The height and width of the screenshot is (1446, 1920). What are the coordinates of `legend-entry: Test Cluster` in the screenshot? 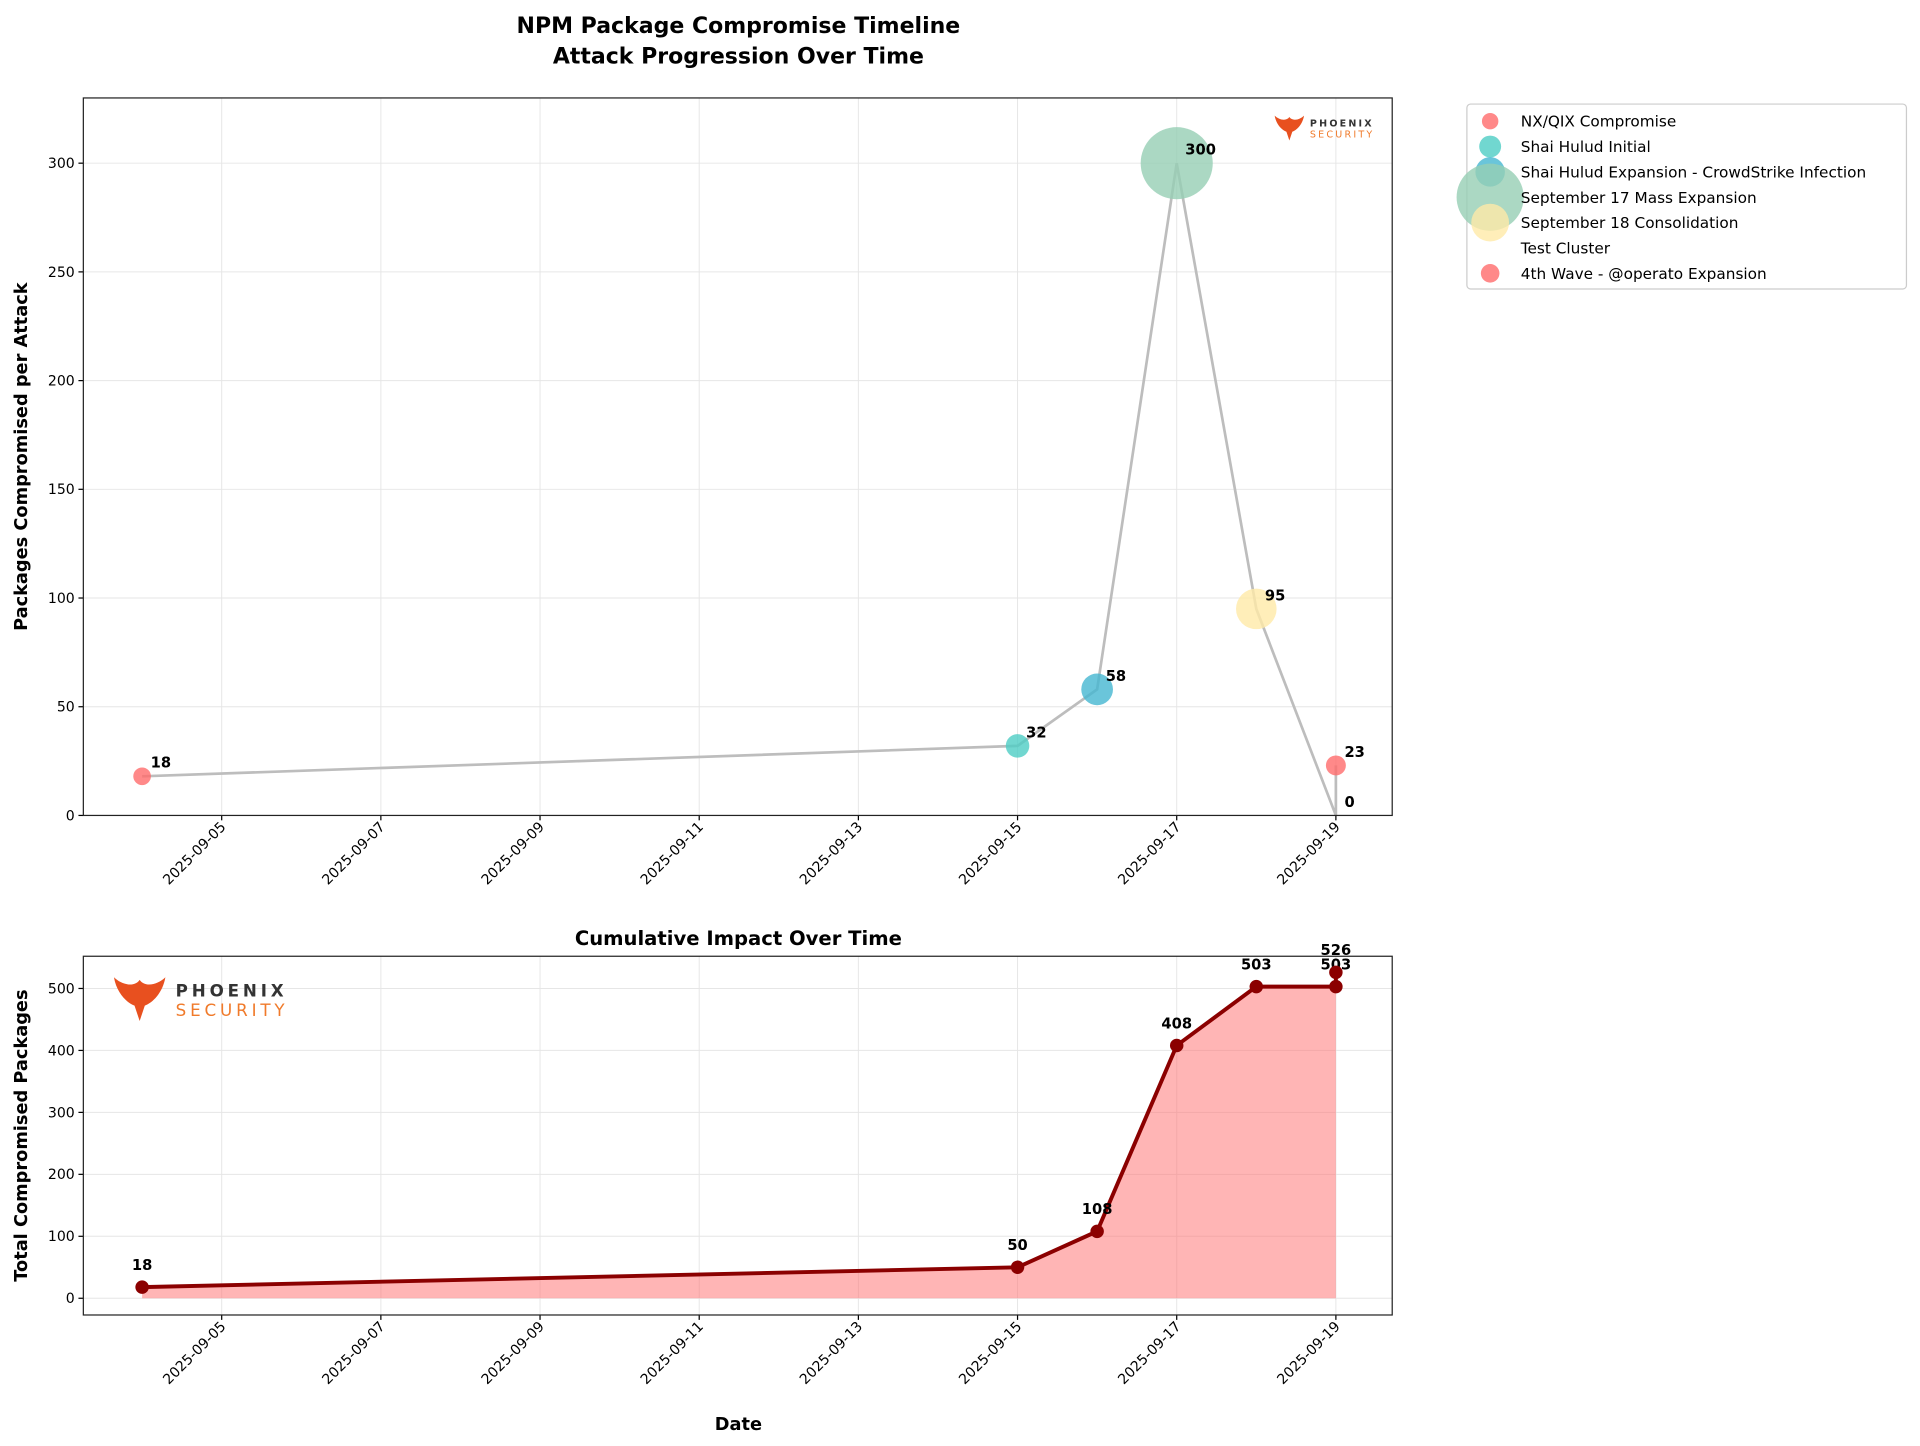 It's located at (1565, 248).